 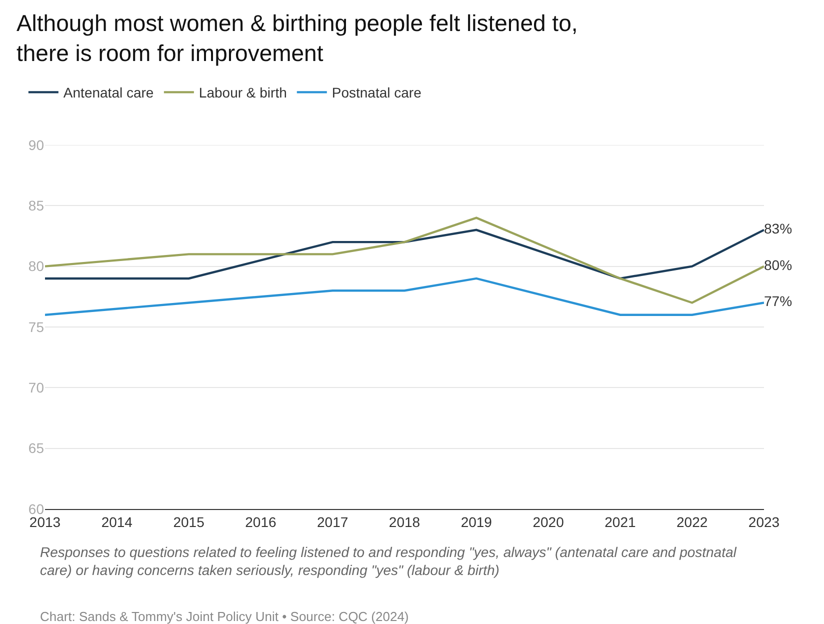 What do you see at coordinates (620, 522) in the screenshot?
I see `x-tick-label: 2021` at bounding box center [620, 522].